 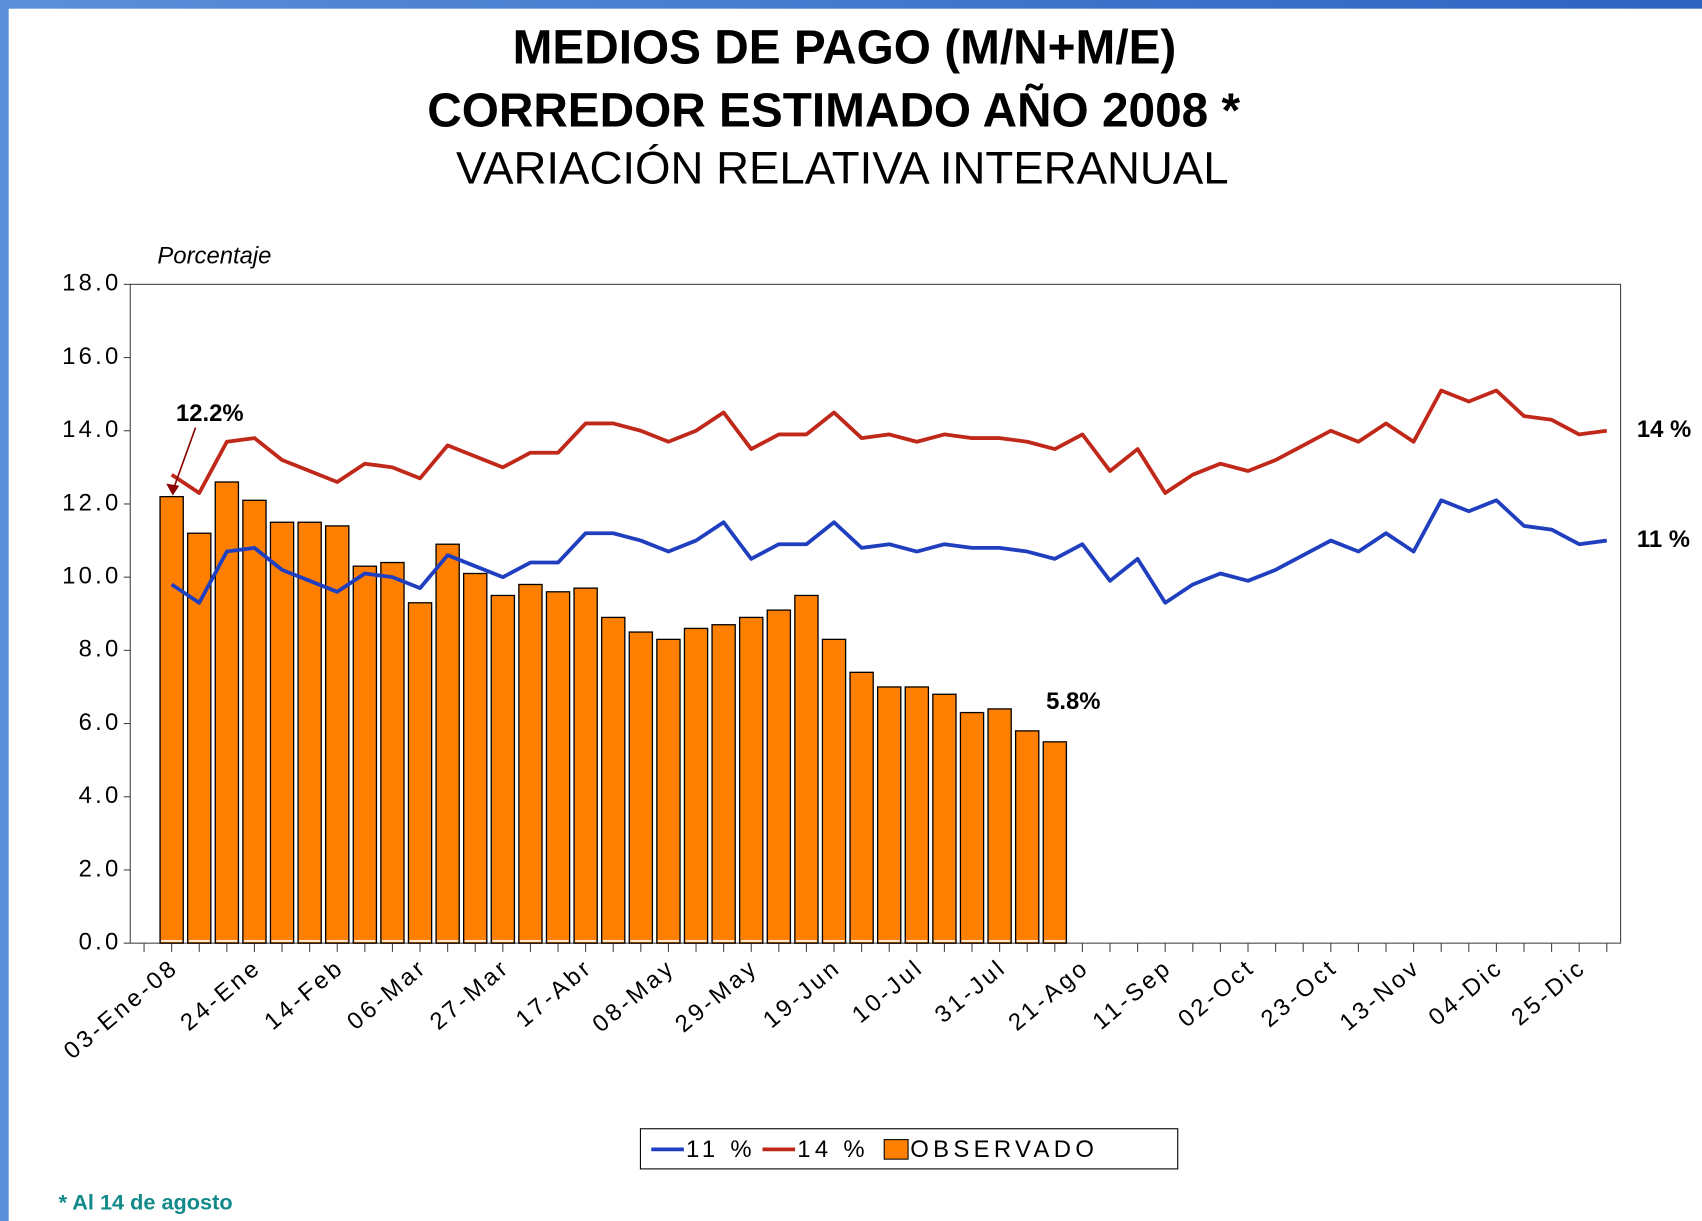 I want to click on y-tick-label: 2.0, so click(x=100, y=868).